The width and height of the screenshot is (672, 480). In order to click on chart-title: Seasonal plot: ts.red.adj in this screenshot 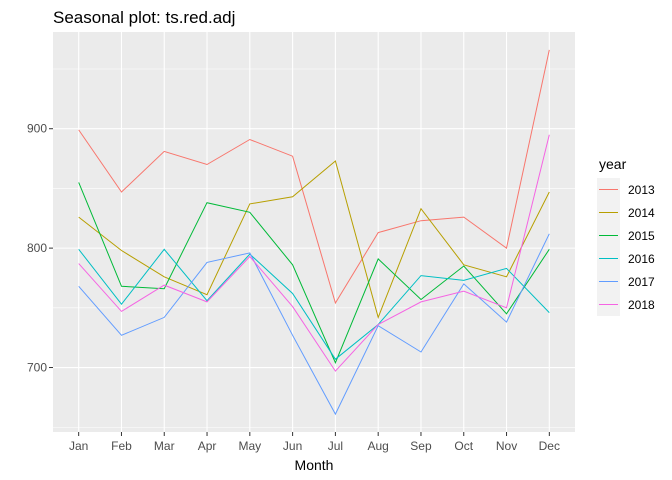, I will do `click(144, 17)`.